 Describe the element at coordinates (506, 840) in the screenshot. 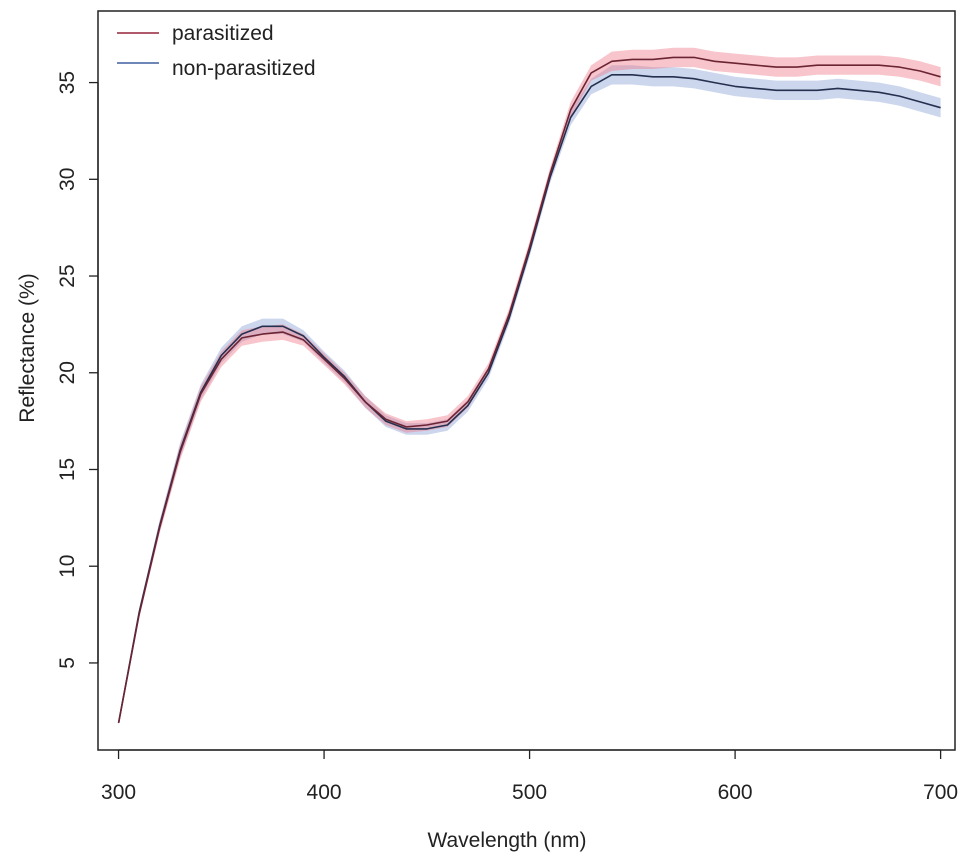

I see `x-axis-title: Wavelength (nm)` at that location.